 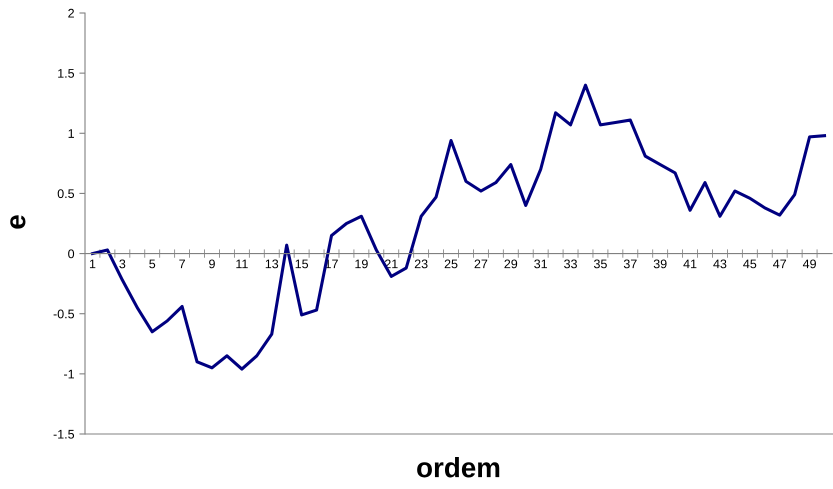 What do you see at coordinates (451, 263) in the screenshot?
I see `x-tick-label: 25` at bounding box center [451, 263].